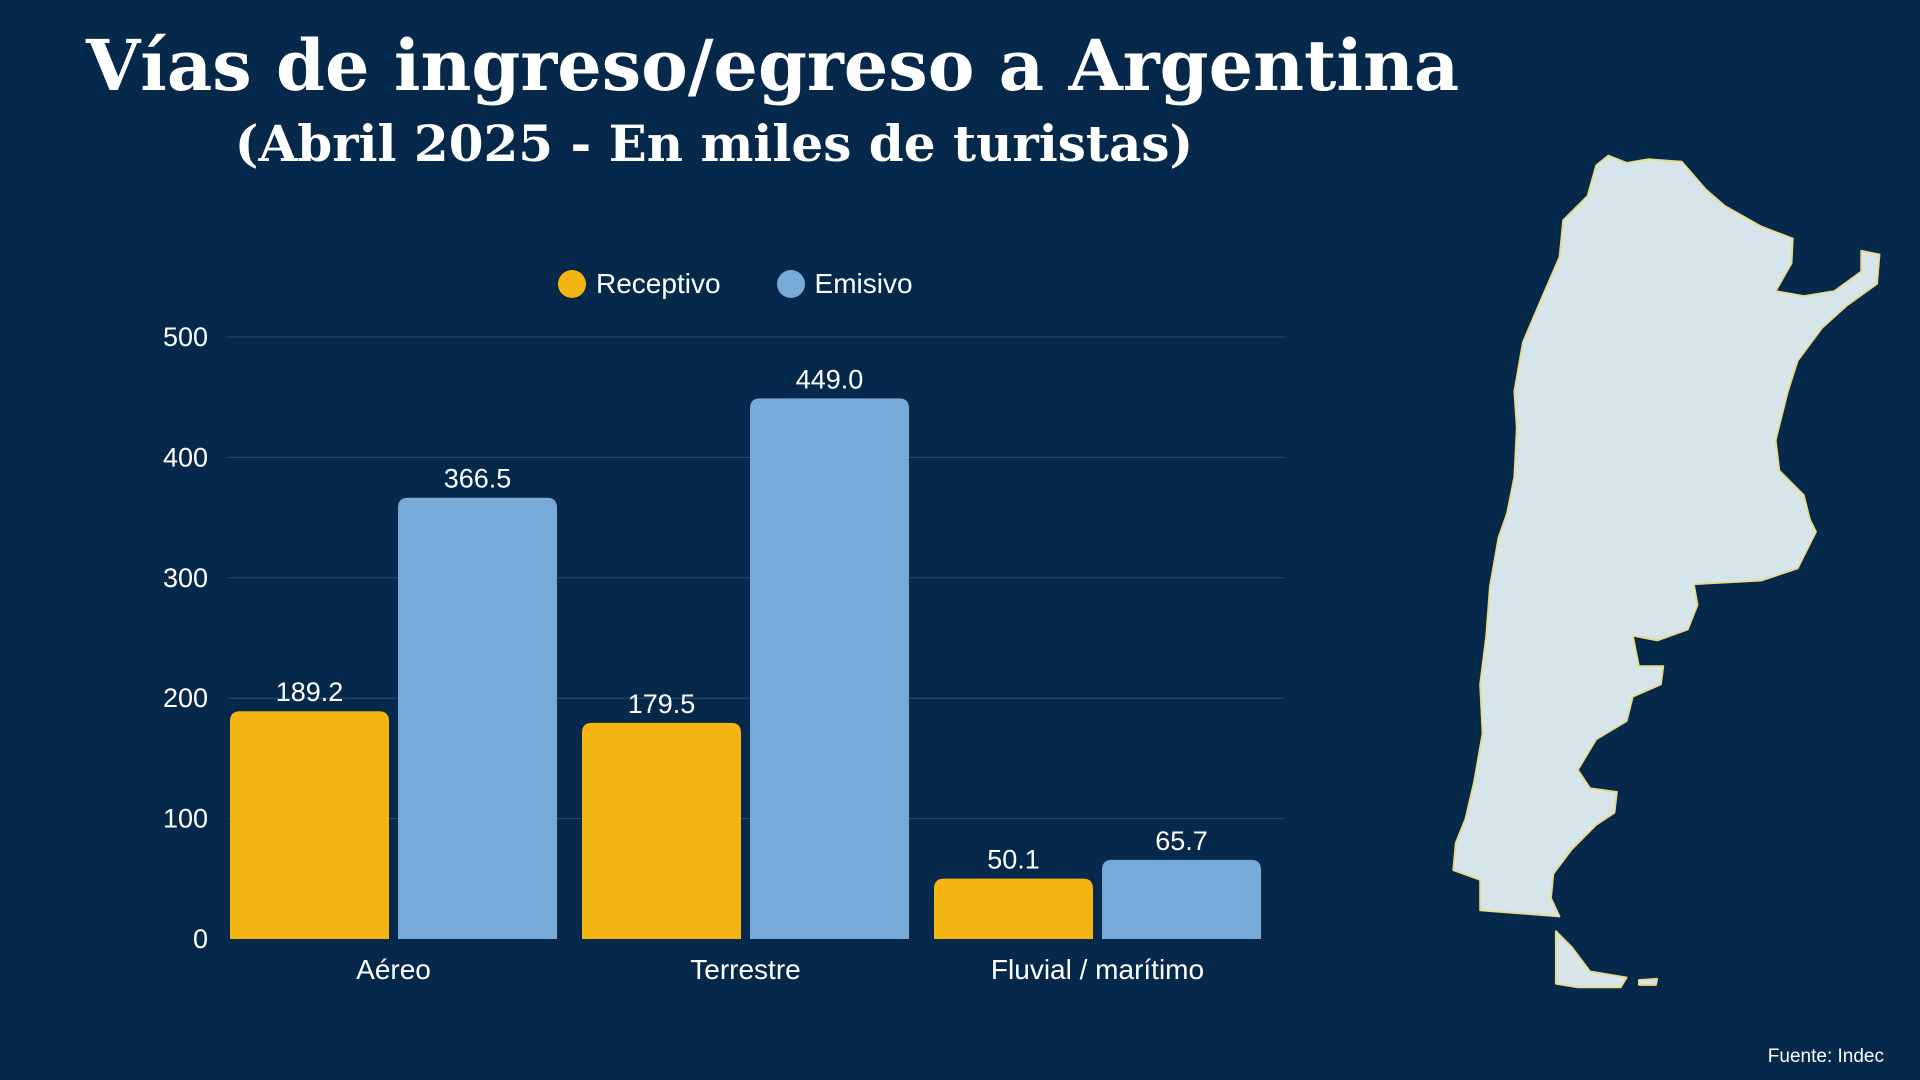  What do you see at coordinates (863, 283) in the screenshot?
I see `legend-label: Emisivo` at bounding box center [863, 283].